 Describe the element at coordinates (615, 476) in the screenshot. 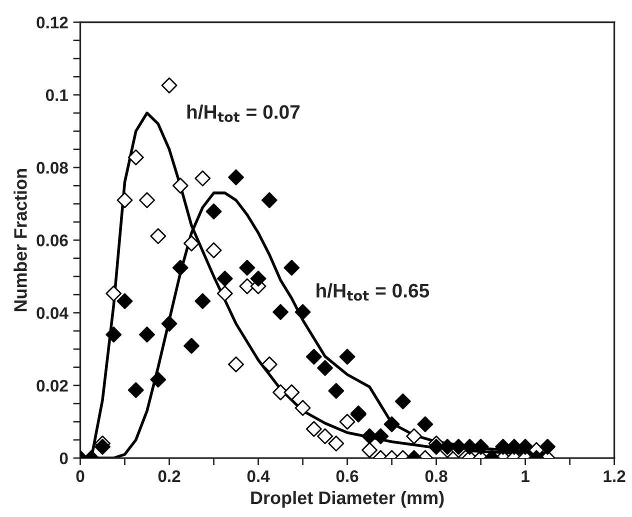

I see `x-tick-label: 1.2` at that location.